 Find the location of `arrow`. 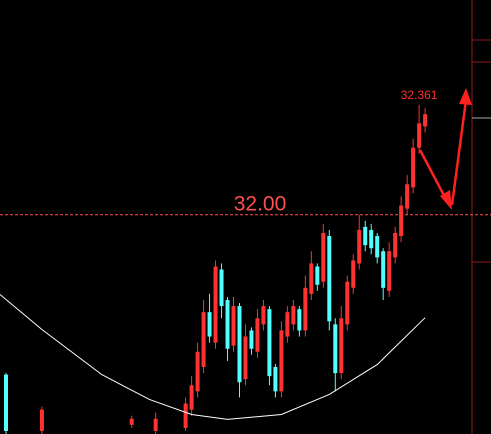

arrow is located at coordinates (459, 152).